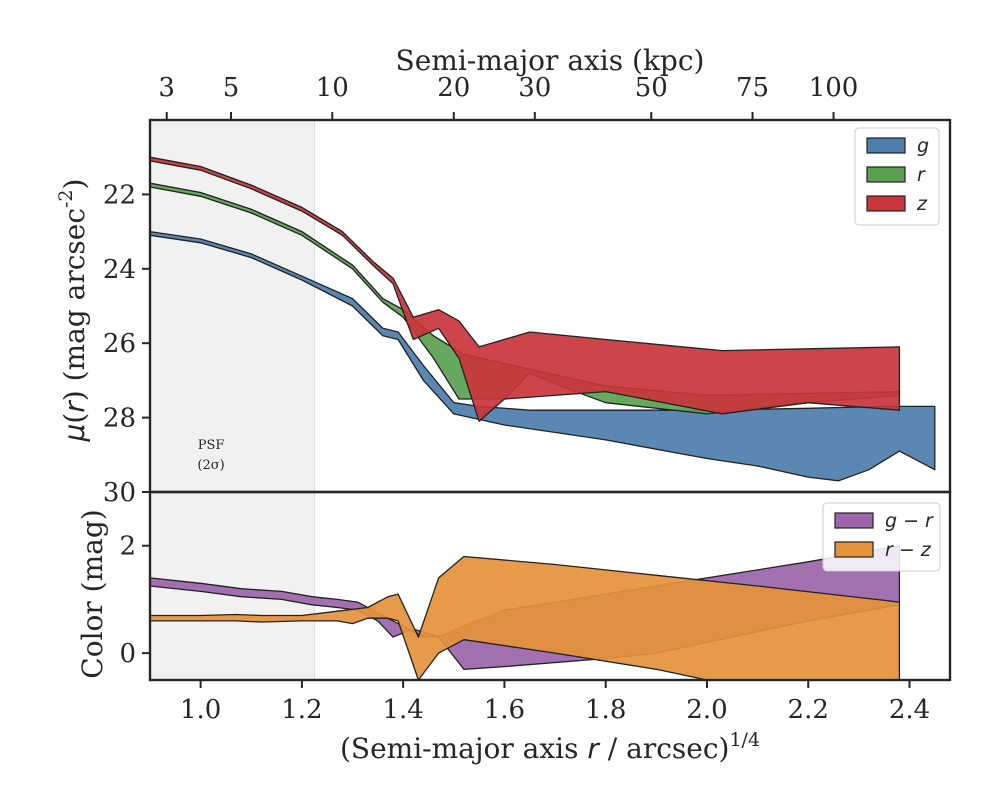 This screenshot has width=1000, height=805. Describe the element at coordinates (200, 710) in the screenshot. I see `x-tick-label: 1.0` at that location.